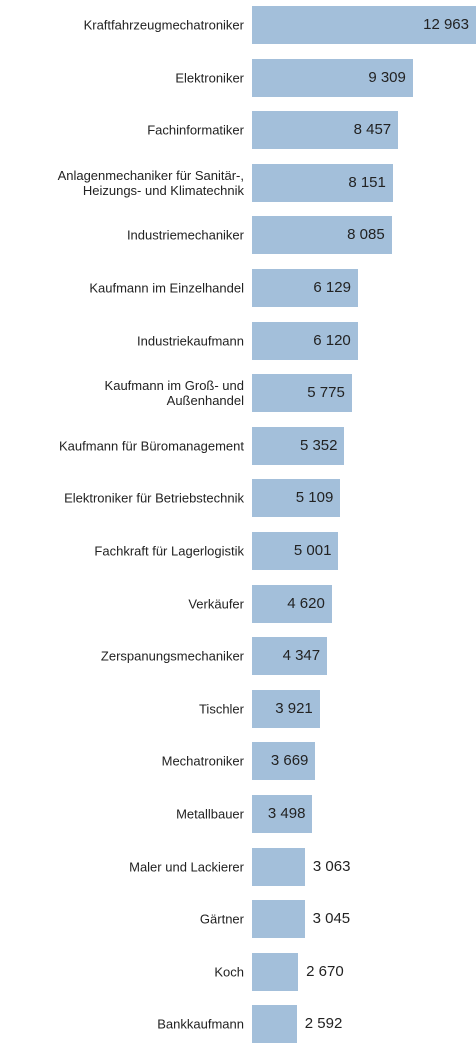 The image size is (476, 1043). I want to click on value-label: 9 309, so click(387, 77).